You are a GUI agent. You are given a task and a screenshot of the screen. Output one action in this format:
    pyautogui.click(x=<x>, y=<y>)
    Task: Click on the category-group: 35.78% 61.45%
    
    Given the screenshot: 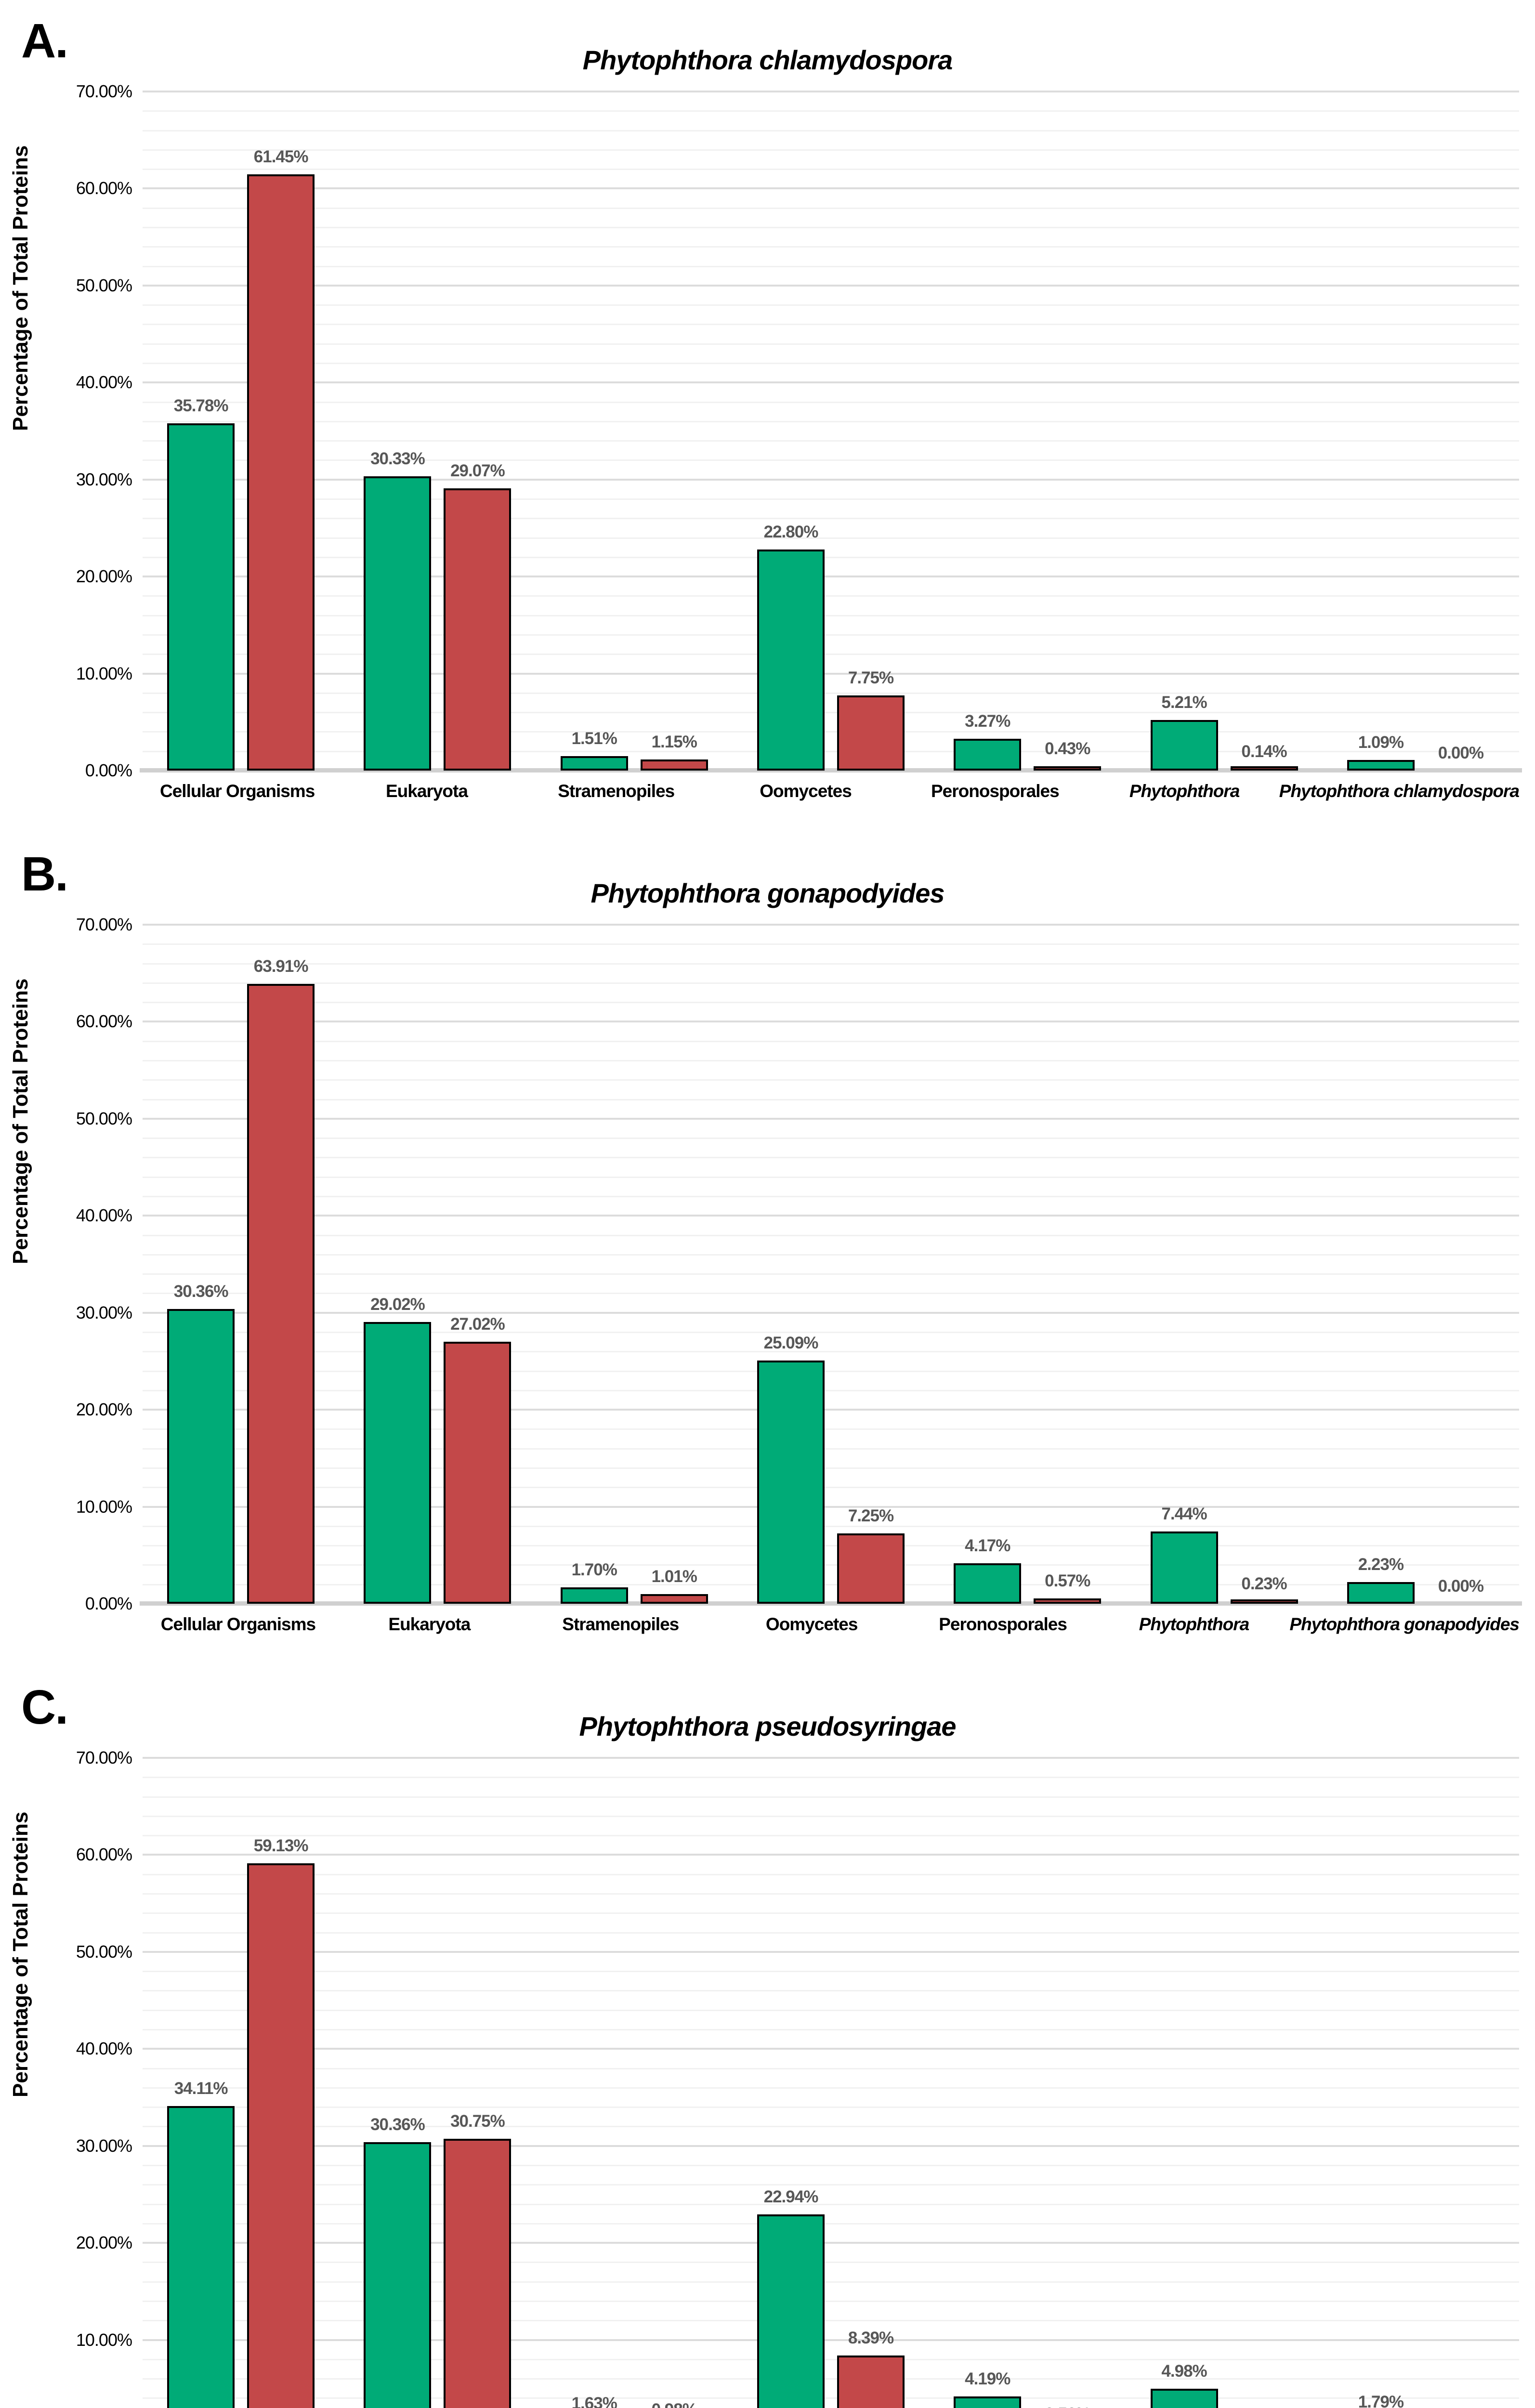 What is the action you would take?
    pyautogui.click(x=241, y=431)
    